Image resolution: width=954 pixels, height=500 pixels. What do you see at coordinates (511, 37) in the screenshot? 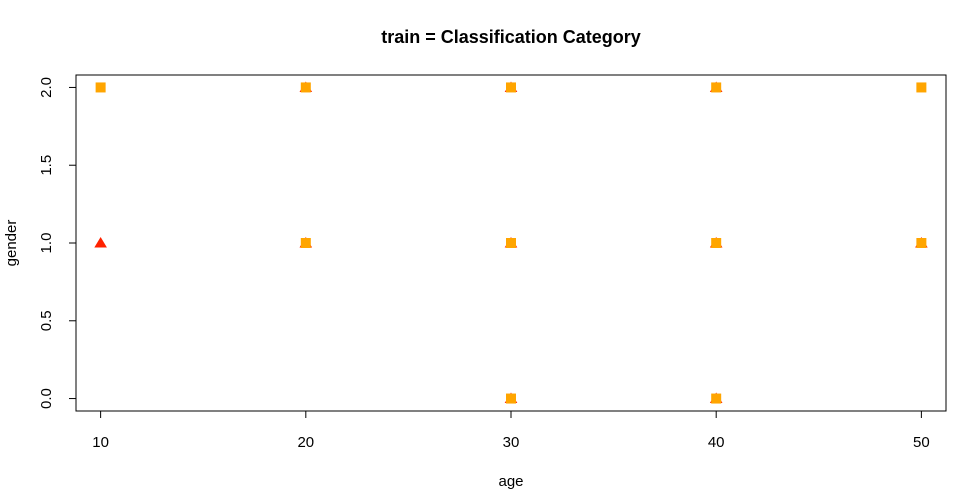
I see `chart-title: train = Classification Category` at bounding box center [511, 37].